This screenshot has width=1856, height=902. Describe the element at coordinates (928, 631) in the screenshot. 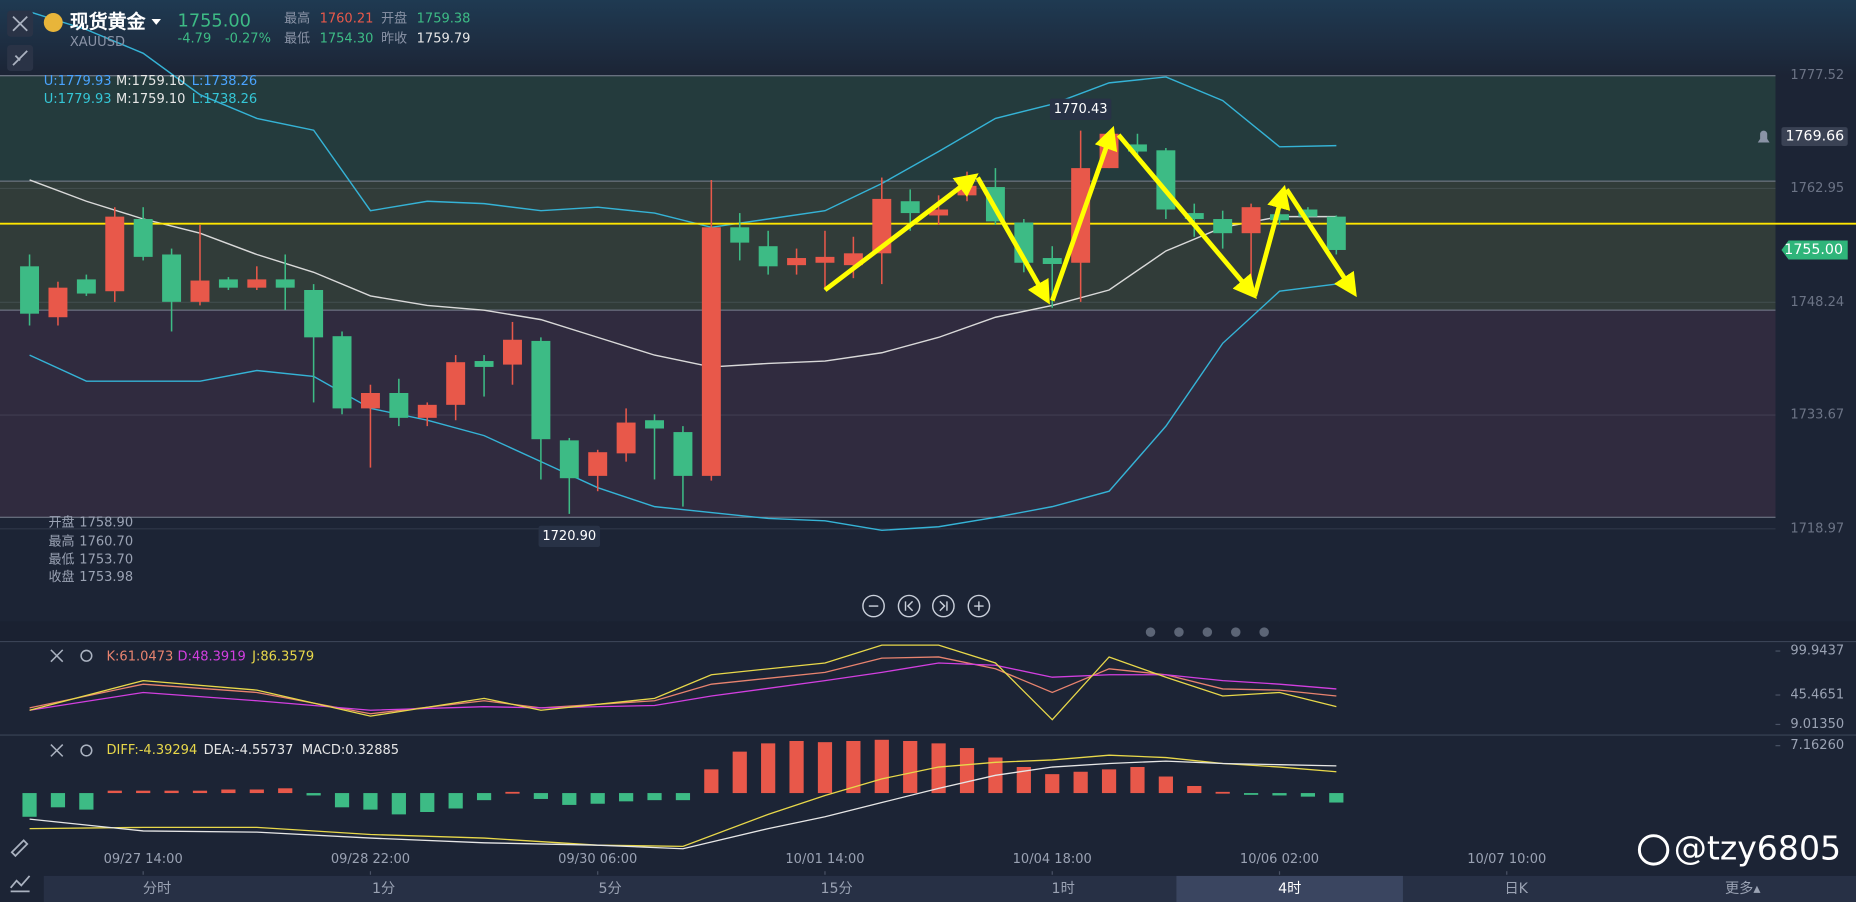

I see `time-axis-bg` at that location.